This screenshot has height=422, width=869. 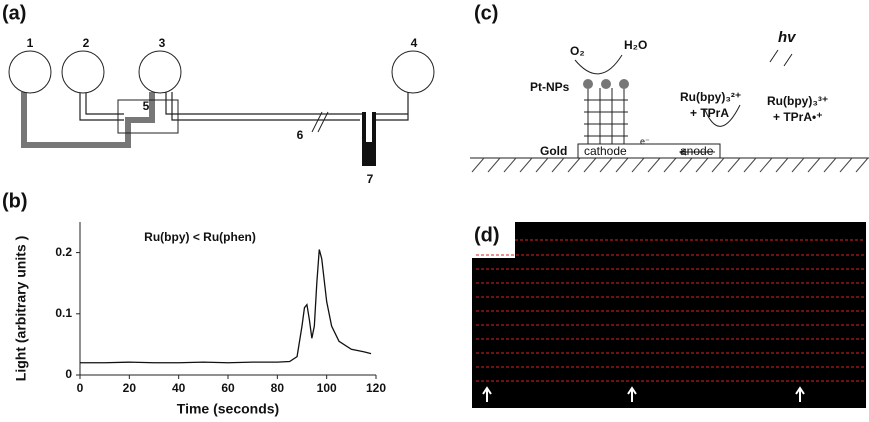 I want to click on label: O₂, so click(x=577, y=51).